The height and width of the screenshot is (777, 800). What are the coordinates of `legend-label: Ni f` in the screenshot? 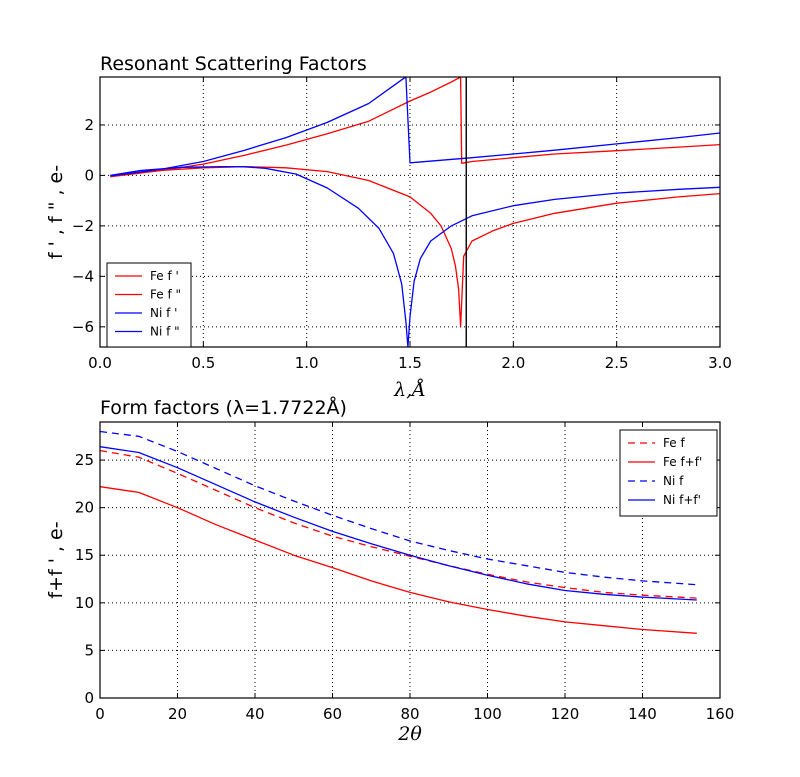 It's located at (673, 481).